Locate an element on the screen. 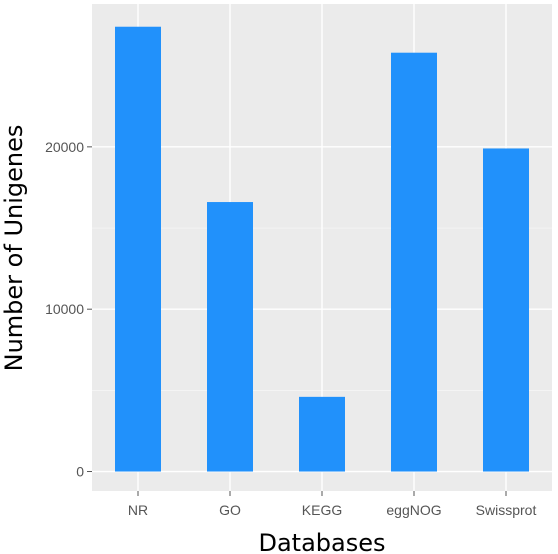  y-axis-title: Number of Unigenes is located at coordinates (14, 248).